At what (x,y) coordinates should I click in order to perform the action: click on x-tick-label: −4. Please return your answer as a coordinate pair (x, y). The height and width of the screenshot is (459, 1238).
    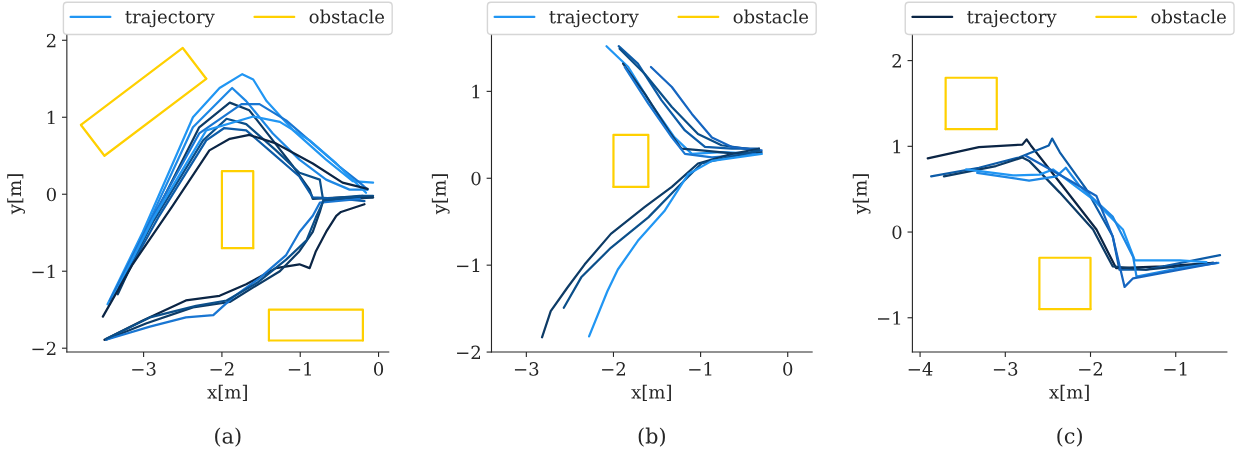
    Looking at the image, I should click on (920, 369).